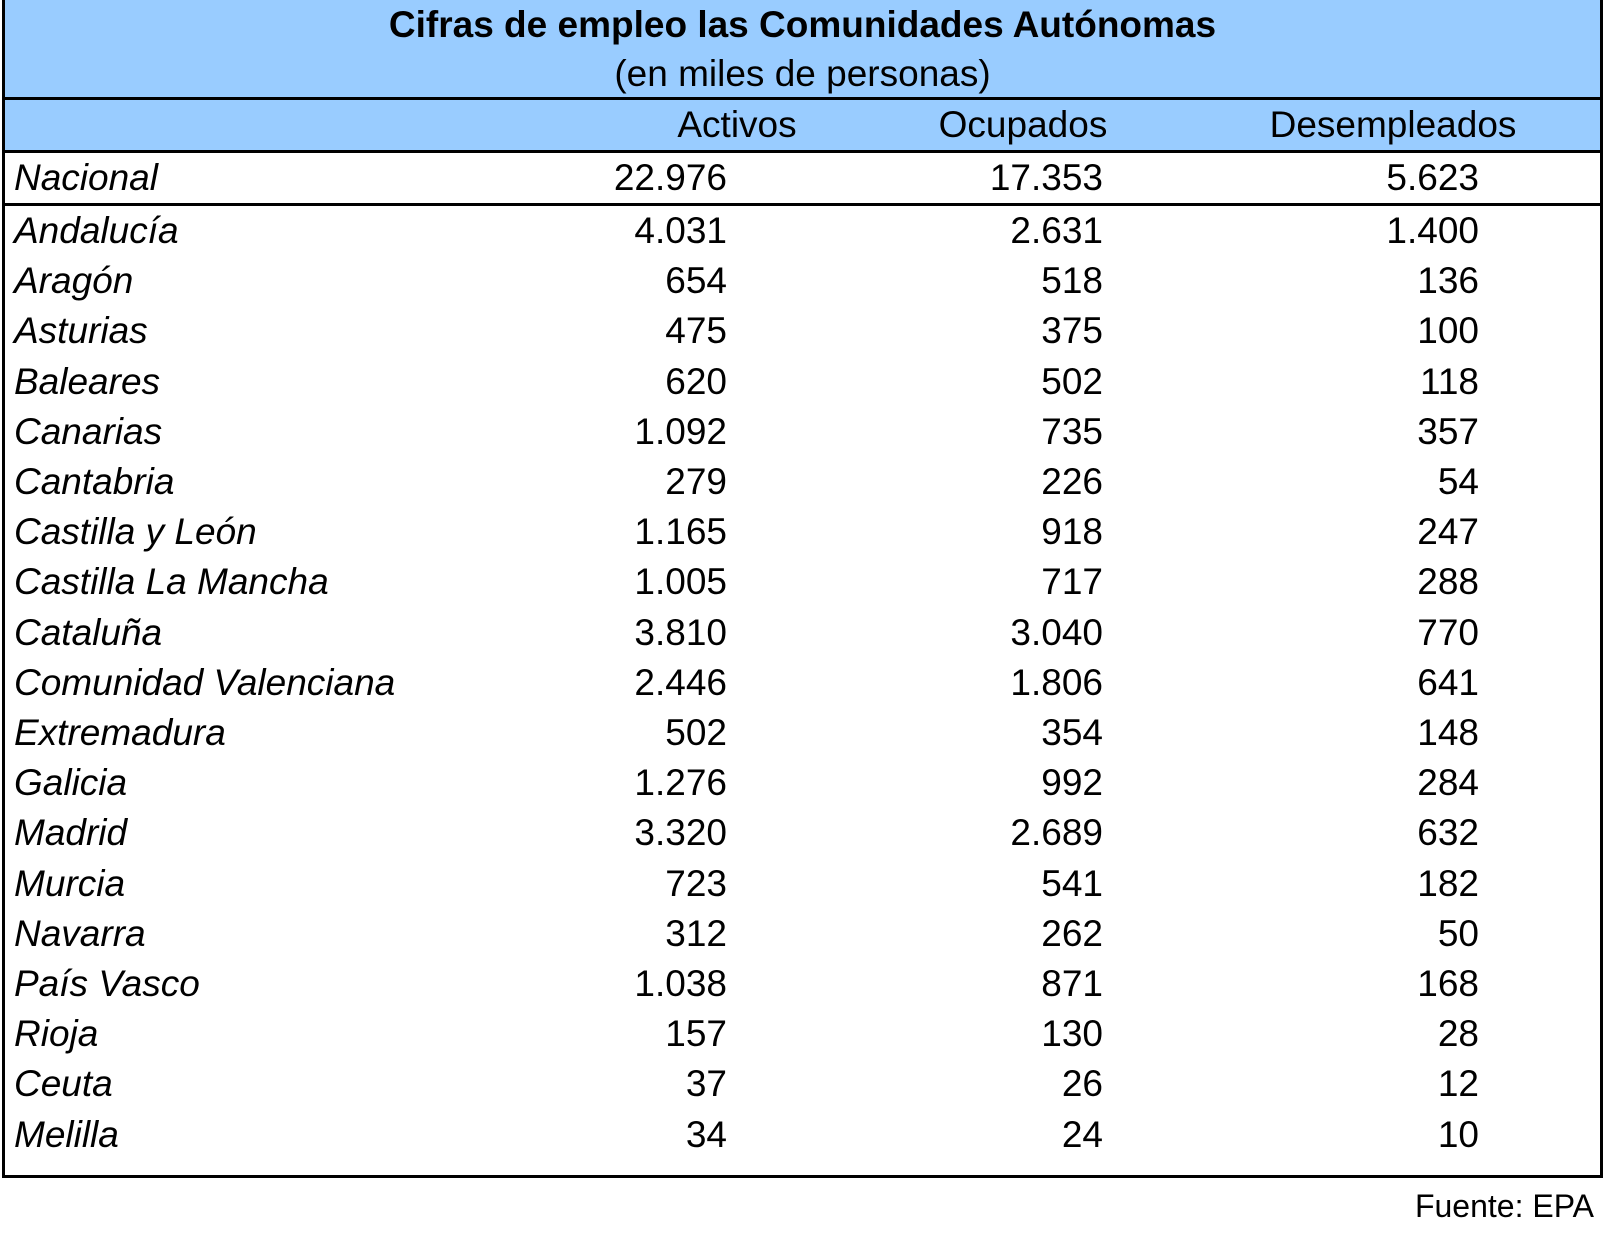 This screenshot has height=1235, width=1608. I want to click on value-ocupados: 226, so click(1072, 481).